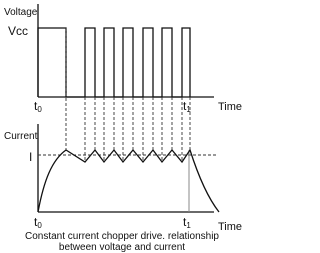 This screenshot has height=253, width=320. I want to click on voltage-waveform, so click(114, 62).